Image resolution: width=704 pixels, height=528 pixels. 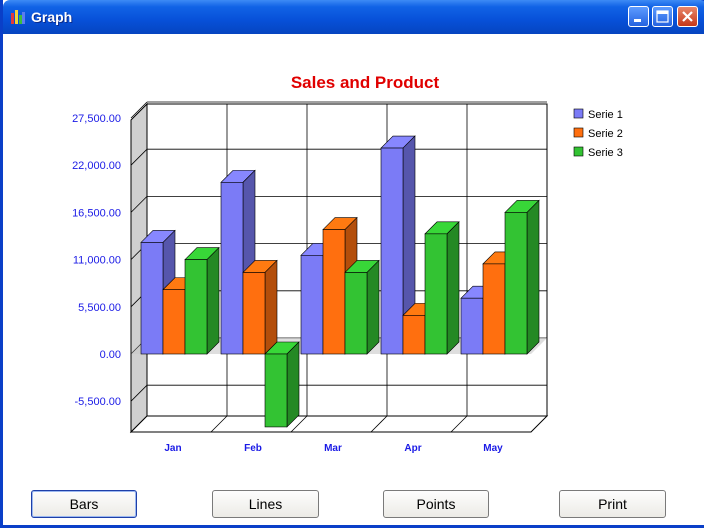 What do you see at coordinates (605, 115) in the screenshot?
I see `legend-label-serie-1: Serie 1` at bounding box center [605, 115].